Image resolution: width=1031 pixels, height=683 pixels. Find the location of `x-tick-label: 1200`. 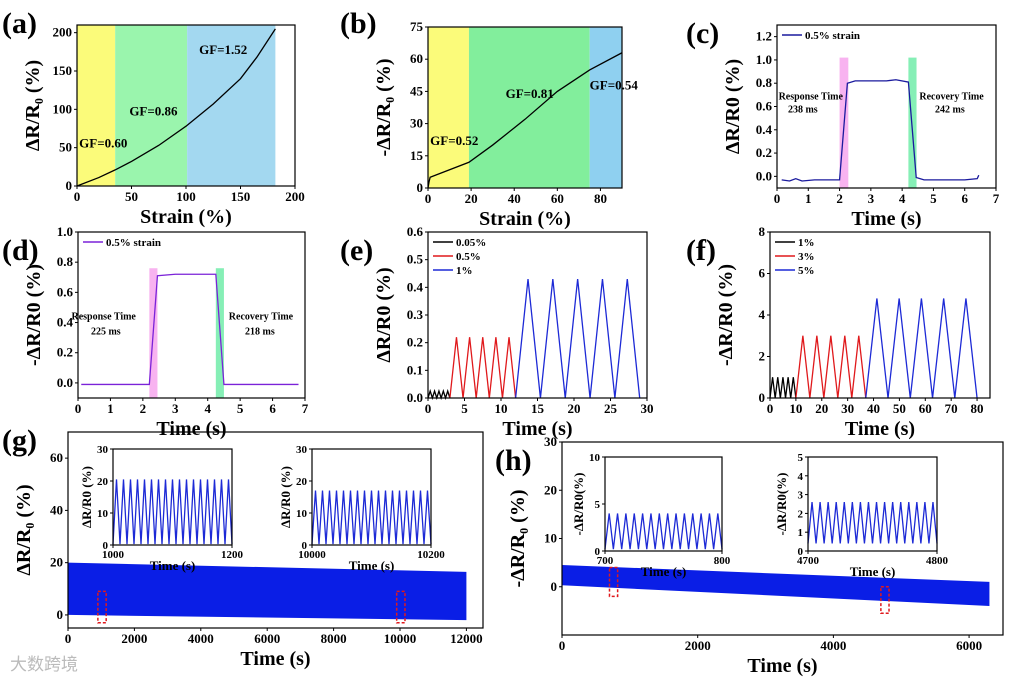

x-tick-label: 1200 is located at coordinates (232, 555).